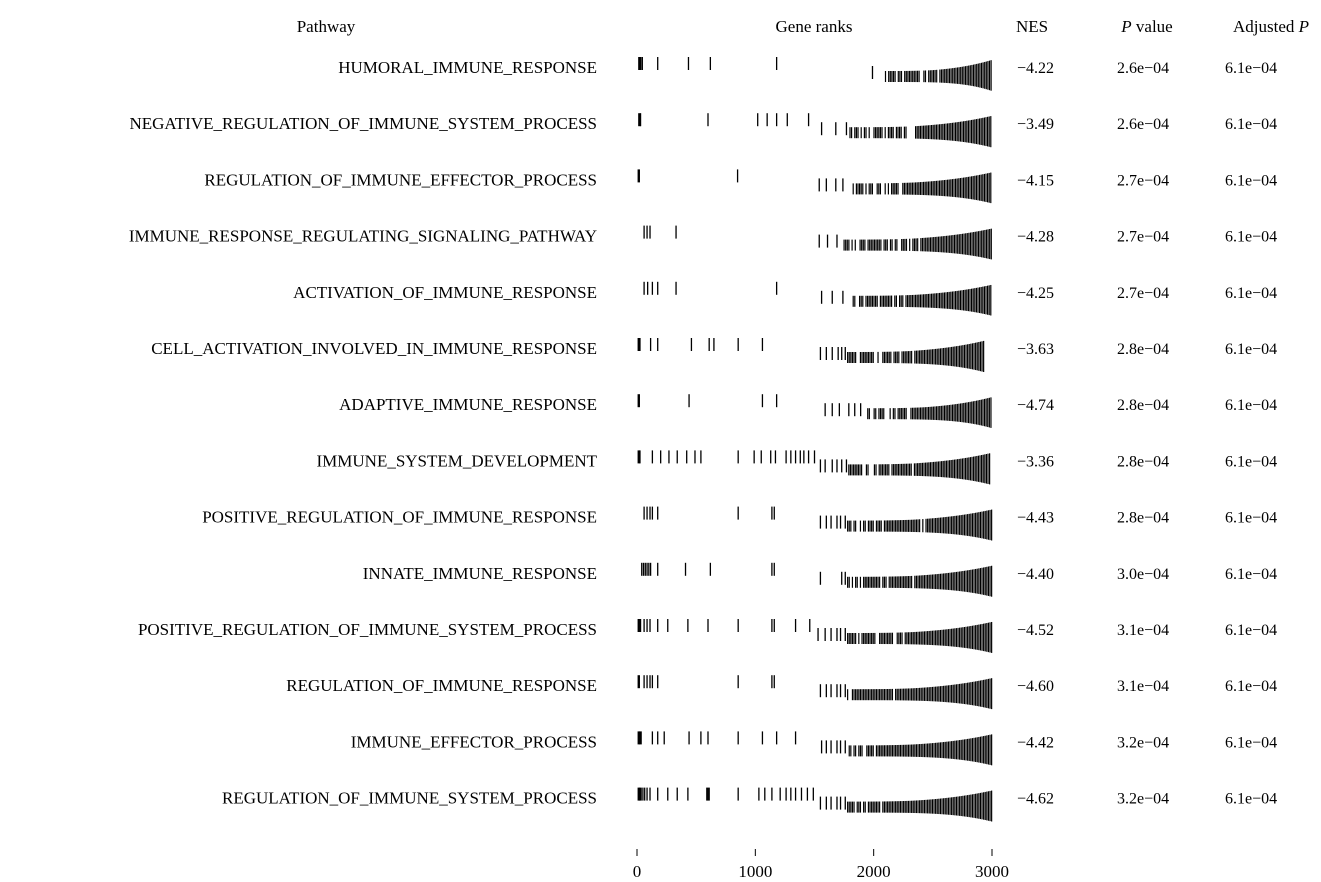 Image resolution: width=1321 pixels, height=882 pixels. I want to click on nes-value: −4.25, so click(1035, 293).